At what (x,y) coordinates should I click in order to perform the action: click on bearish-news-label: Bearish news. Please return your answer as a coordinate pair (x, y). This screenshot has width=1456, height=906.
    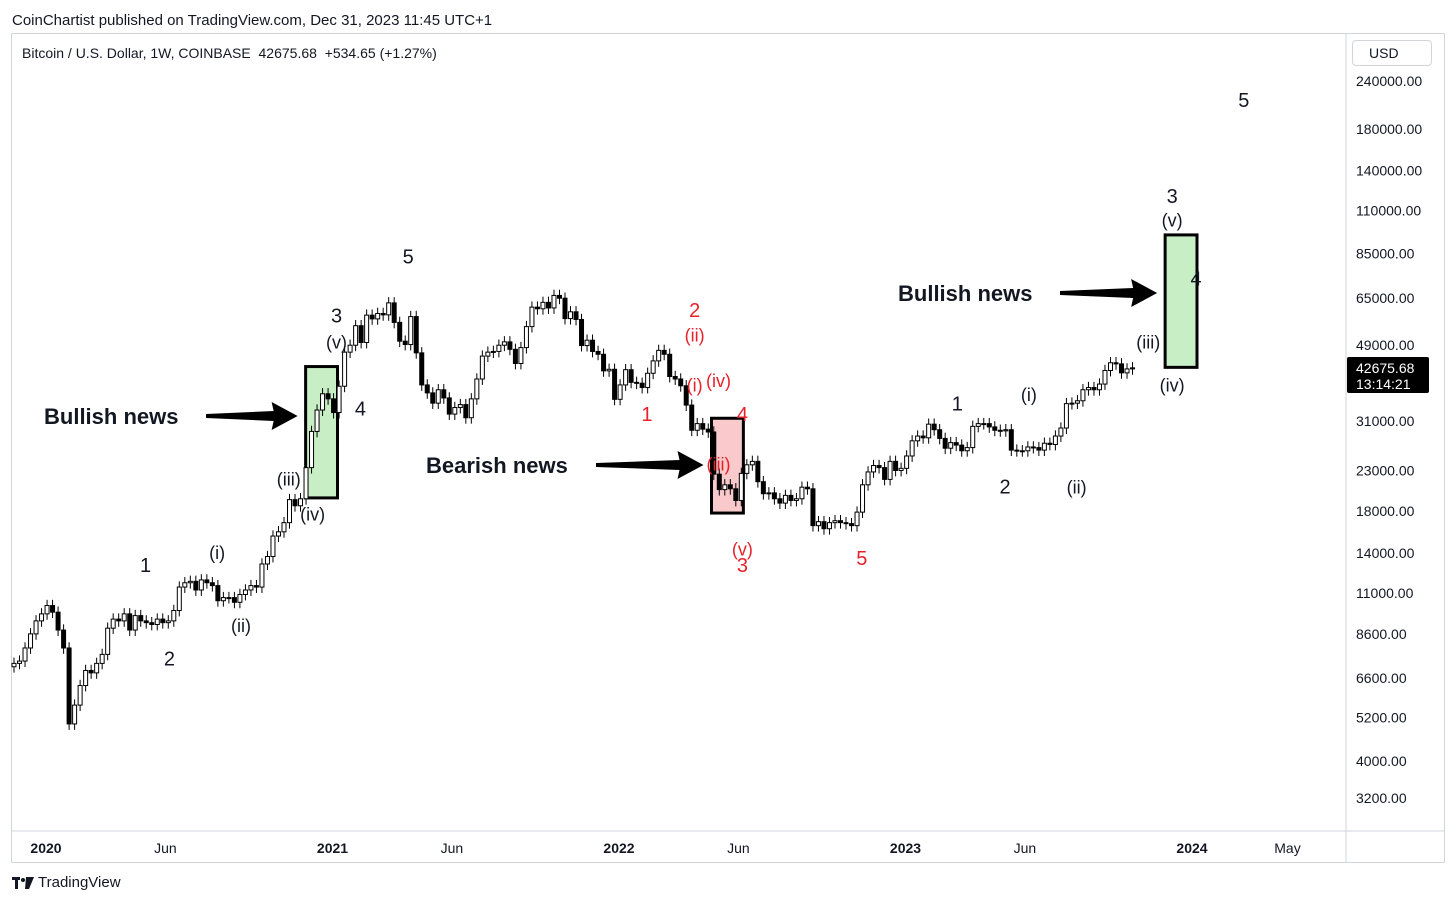
    Looking at the image, I should click on (497, 465).